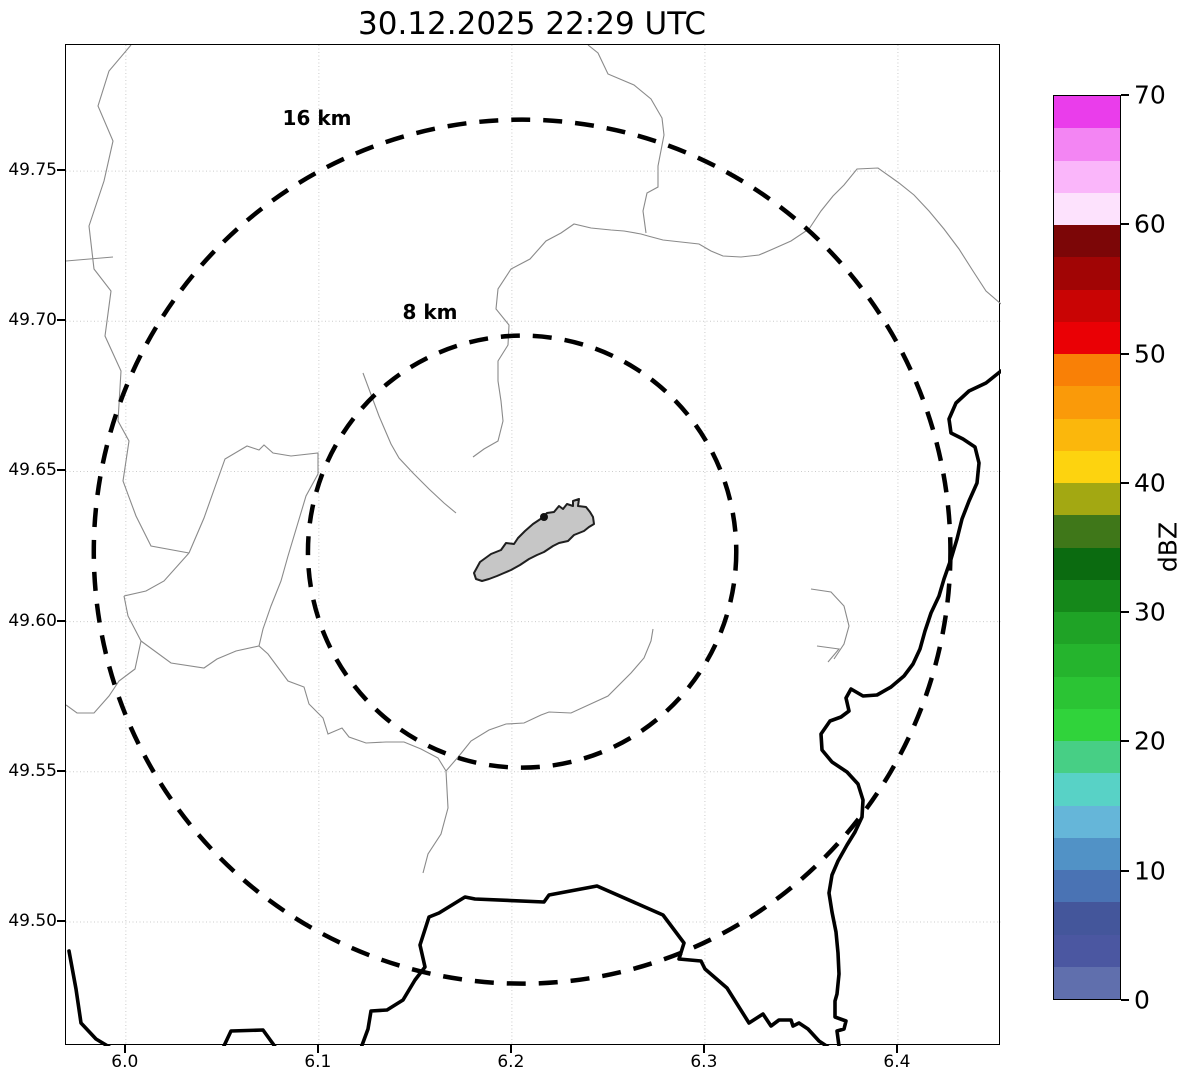  Describe the element at coordinates (409, 443) in the screenshot. I see `boundary-line-airport-diagonal` at that location.